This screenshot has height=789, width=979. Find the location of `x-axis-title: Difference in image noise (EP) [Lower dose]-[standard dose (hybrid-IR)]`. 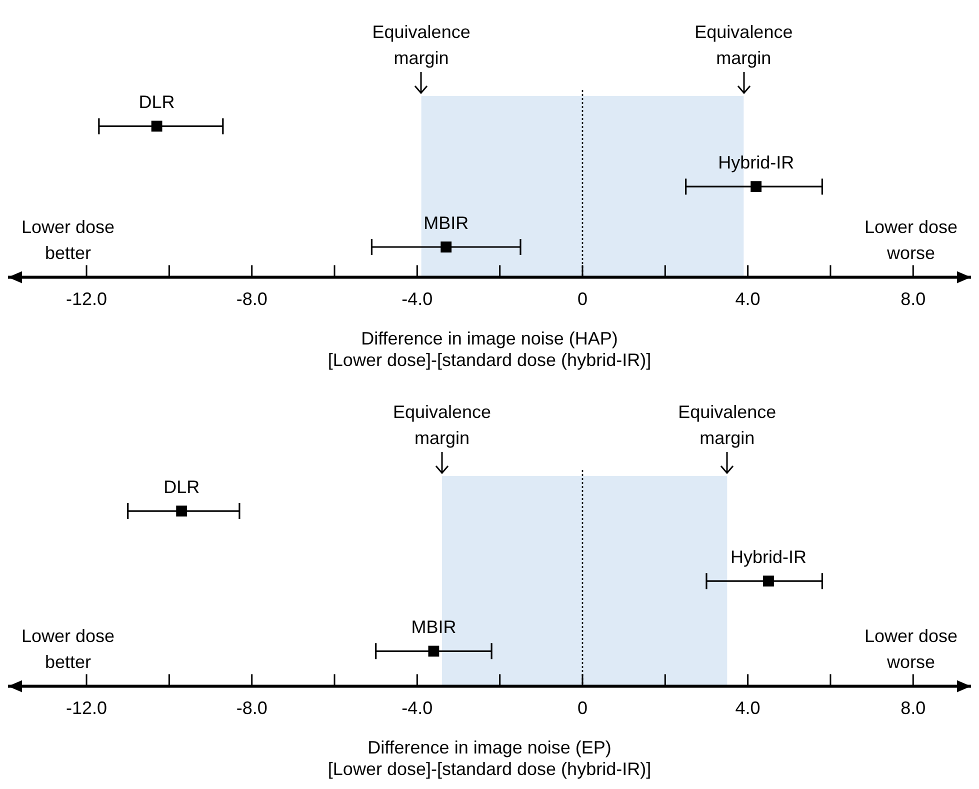

x-axis-title: Difference in image noise (EP) [Lower dose]-[standard dose (hybrid-IR)] is located at coordinates (490, 759).